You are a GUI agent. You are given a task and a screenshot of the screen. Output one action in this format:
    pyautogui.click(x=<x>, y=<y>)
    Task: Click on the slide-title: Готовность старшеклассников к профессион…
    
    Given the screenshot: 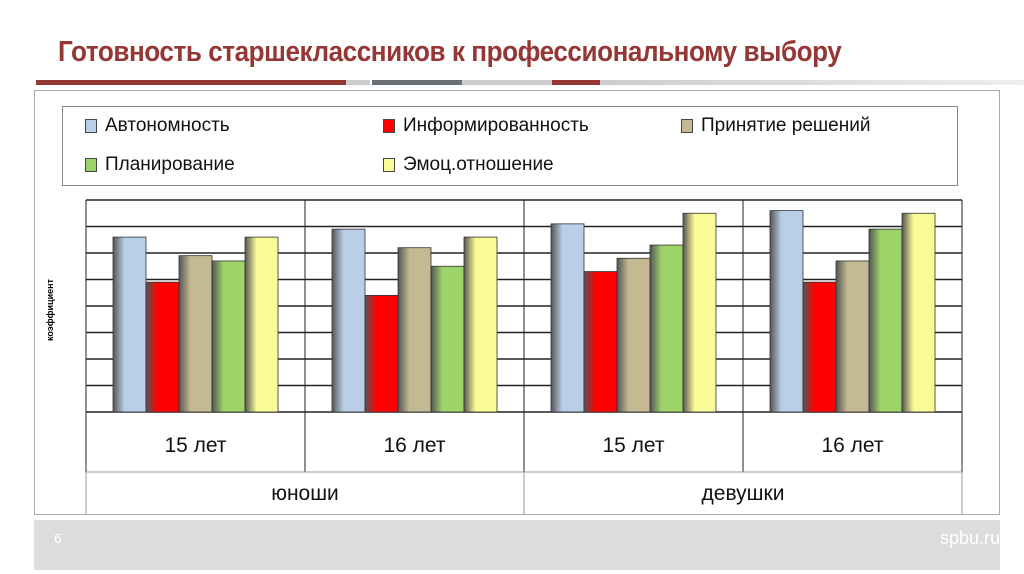 What is the action you would take?
    pyautogui.click(x=450, y=52)
    